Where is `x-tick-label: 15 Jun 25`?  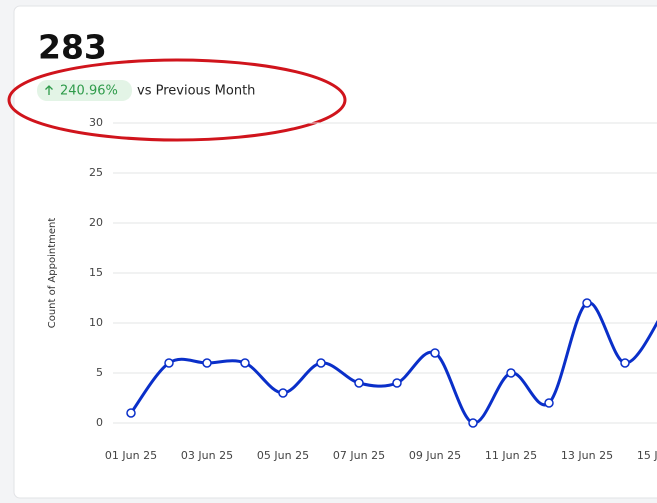
x-tick-label: 15 Jun 25 is located at coordinates (647, 455).